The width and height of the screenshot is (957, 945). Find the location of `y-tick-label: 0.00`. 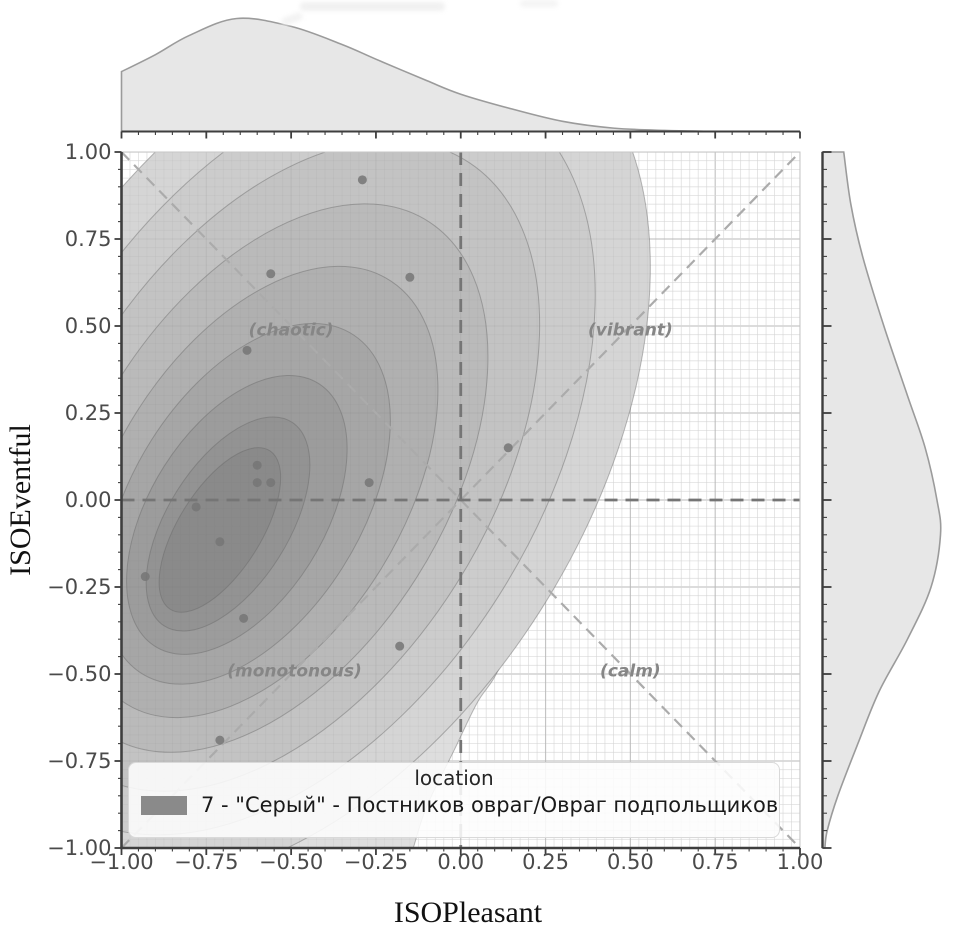

y-tick-label: 0.00 is located at coordinates (88, 500).